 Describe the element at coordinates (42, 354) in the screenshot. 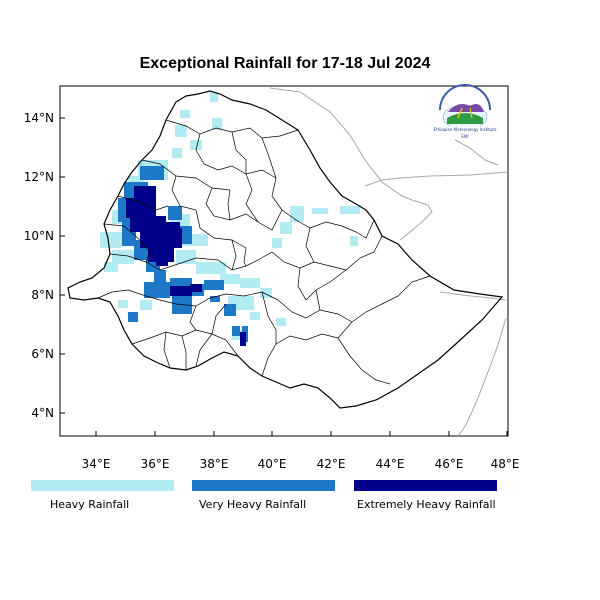

I see `y-tick-label: 6°N` at that location.